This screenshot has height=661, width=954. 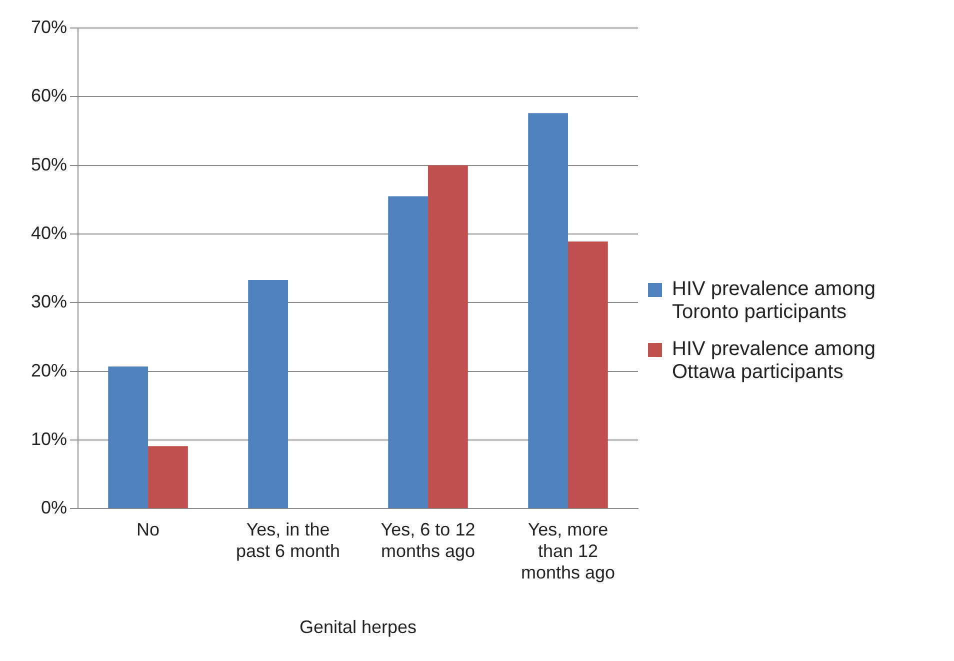 I want to click on x-tick-label: No, so click(x=148, y=529).